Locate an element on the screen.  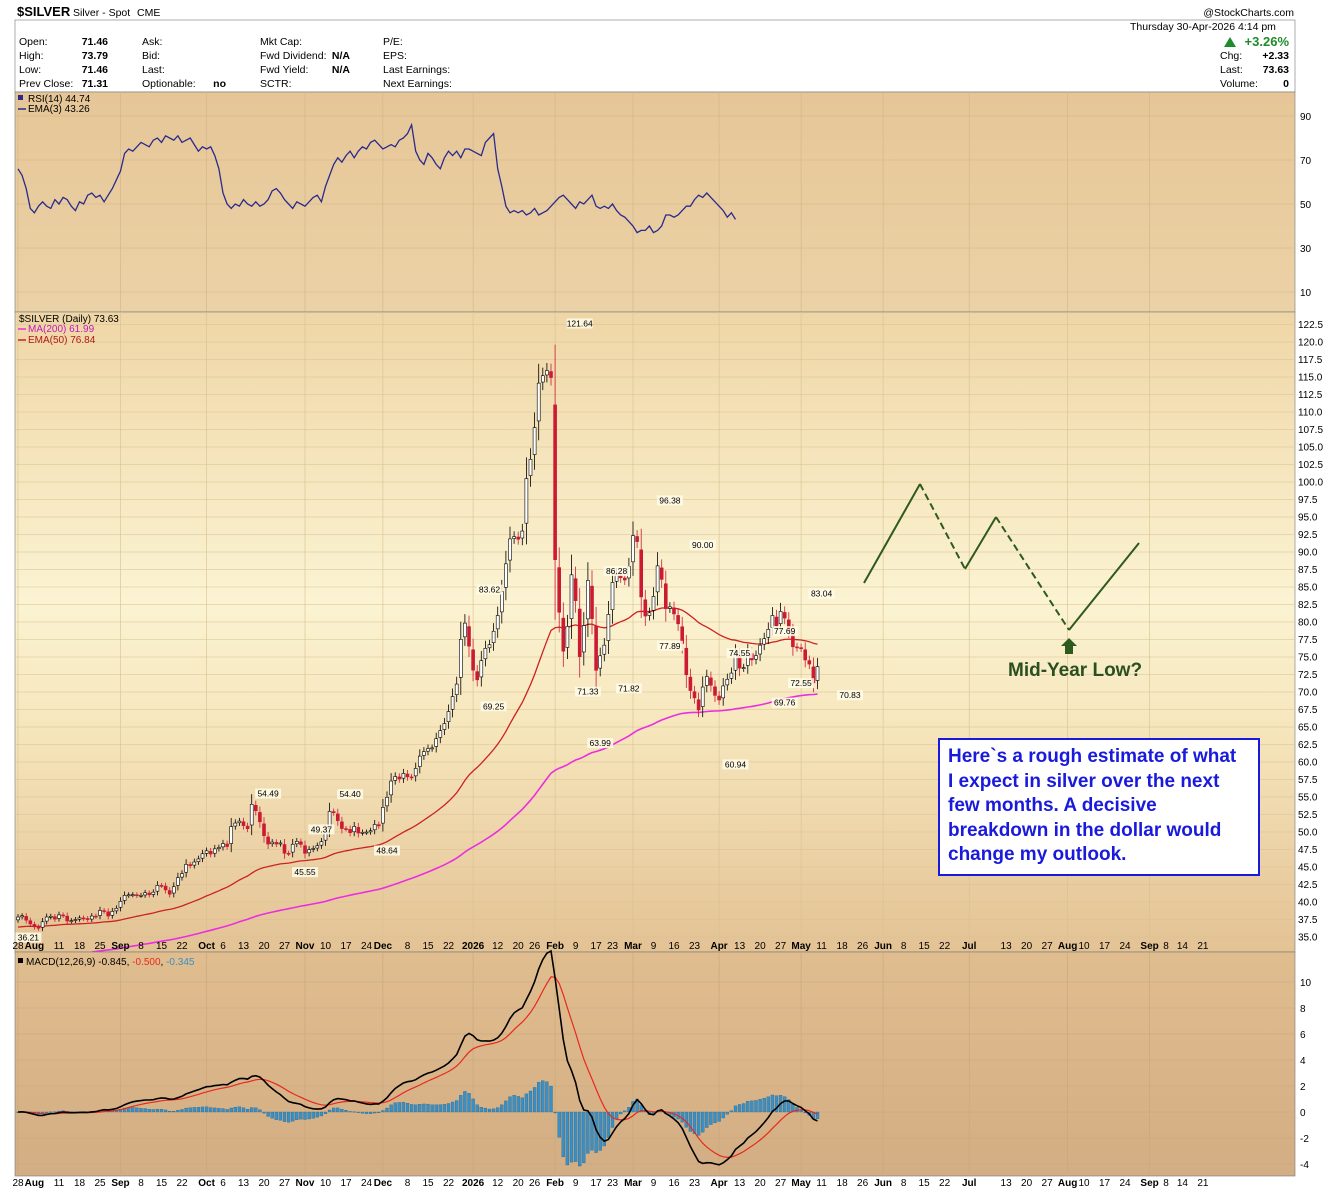
macd-line is located at coordinates (417, 1057).